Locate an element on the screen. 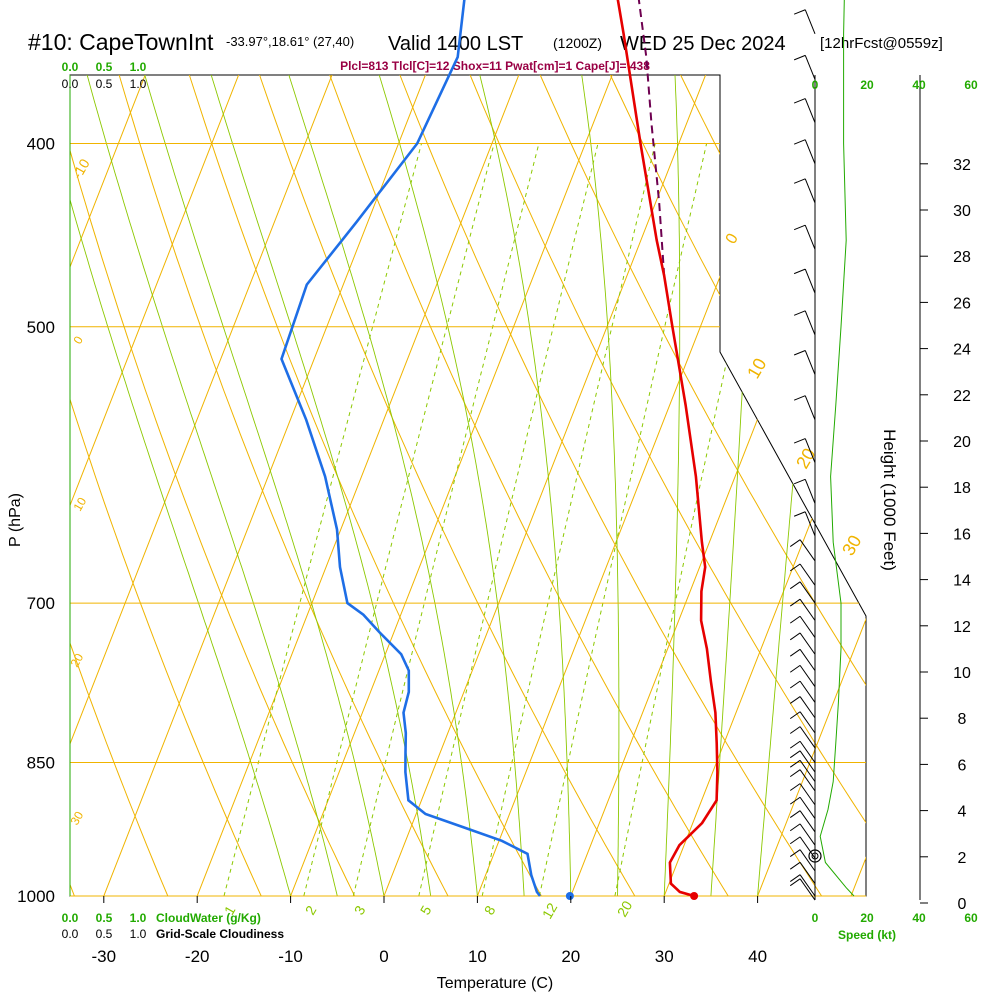 The height and width of the screenshot is (1000, 1000). dewpoint-surface-marker is located at coordinates (569, 896).